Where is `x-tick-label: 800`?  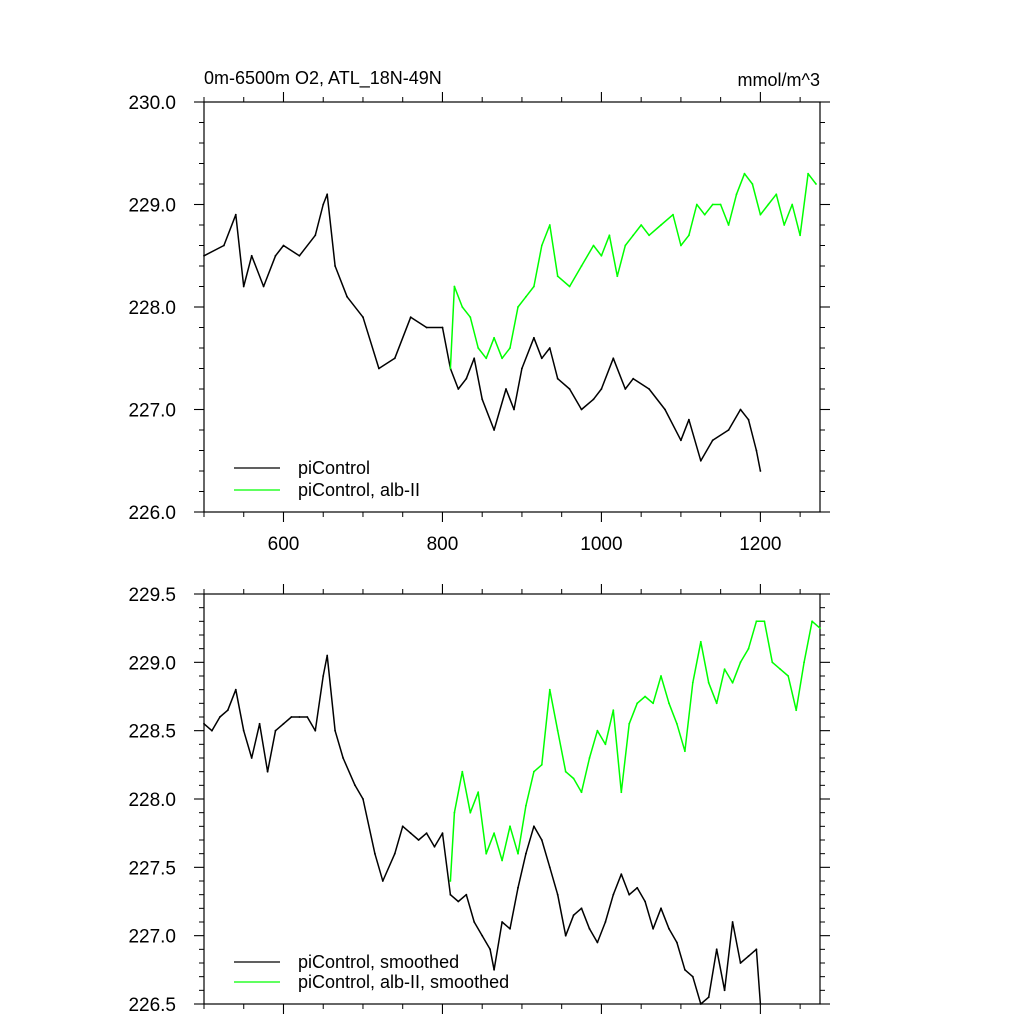 x-tick-label: 800 is located at coordinates (443, 544).